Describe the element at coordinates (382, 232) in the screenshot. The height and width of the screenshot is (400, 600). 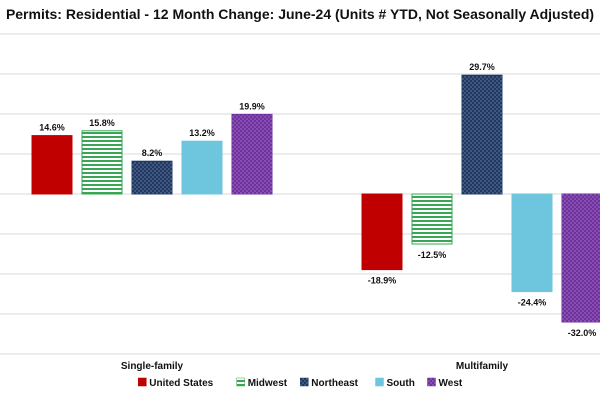
I see `bar-multifamily-united-states` at that location.